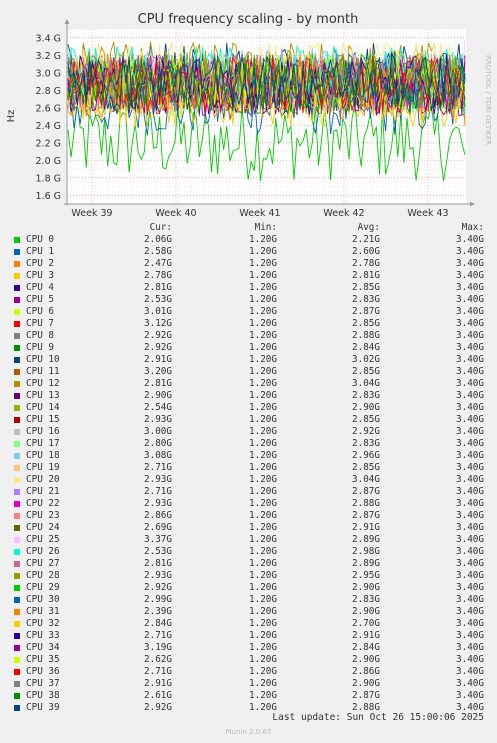  What do you see at coordinates (366, 359) in the screenshot?
I see `legend-value-avg: 3.02G` at bounding box center [366, 359].